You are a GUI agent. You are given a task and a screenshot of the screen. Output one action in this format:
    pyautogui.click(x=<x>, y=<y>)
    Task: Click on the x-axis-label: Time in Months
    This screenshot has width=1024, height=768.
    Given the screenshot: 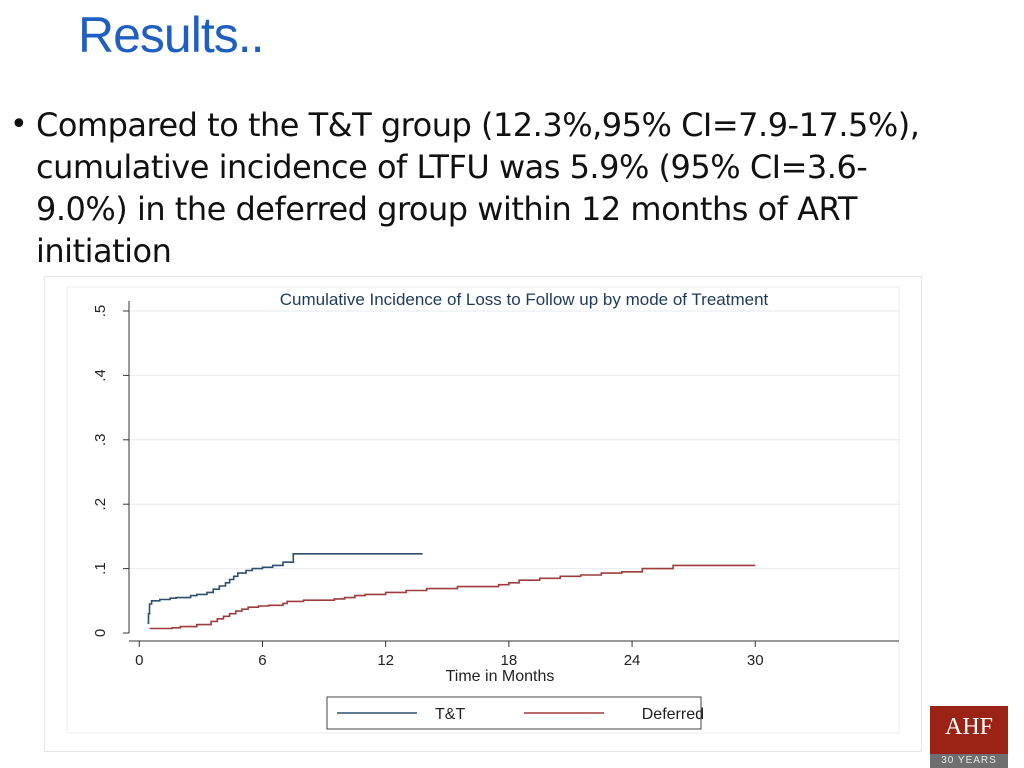 What is the action you would take?
    pyautogui.click(x=500, y=676)
    